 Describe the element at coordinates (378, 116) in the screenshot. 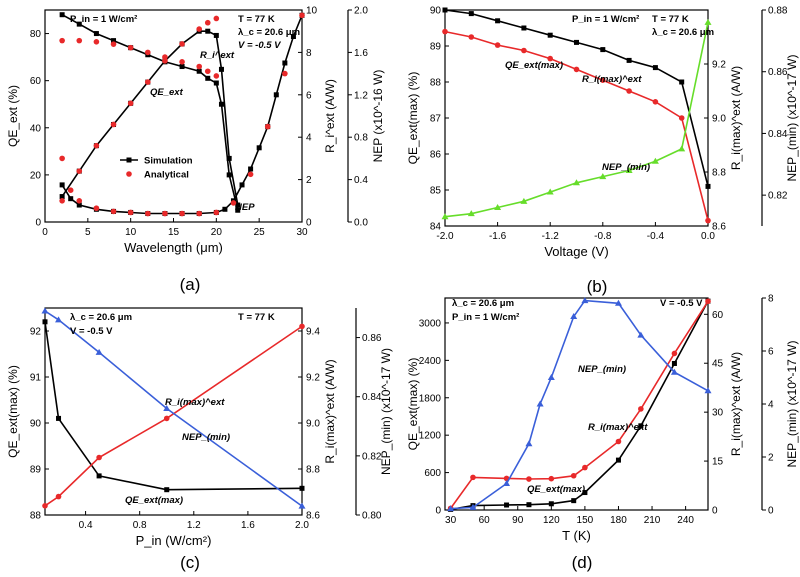

I see `y-right2-axis-label: NEP (x10^-16 W)` at that location.